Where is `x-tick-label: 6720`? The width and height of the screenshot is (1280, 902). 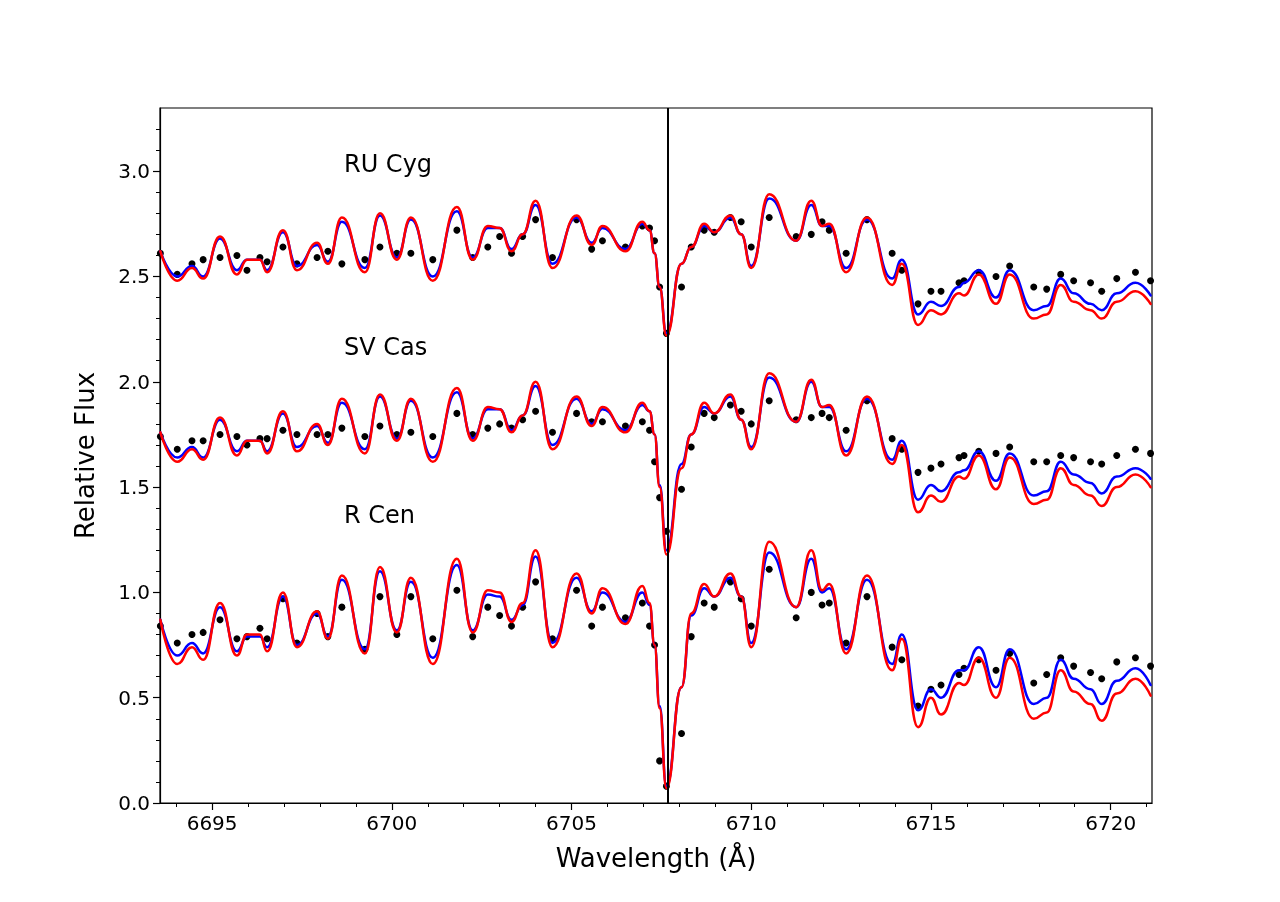 x-tick-label: 6720 is located at coordinates (1111, 823).